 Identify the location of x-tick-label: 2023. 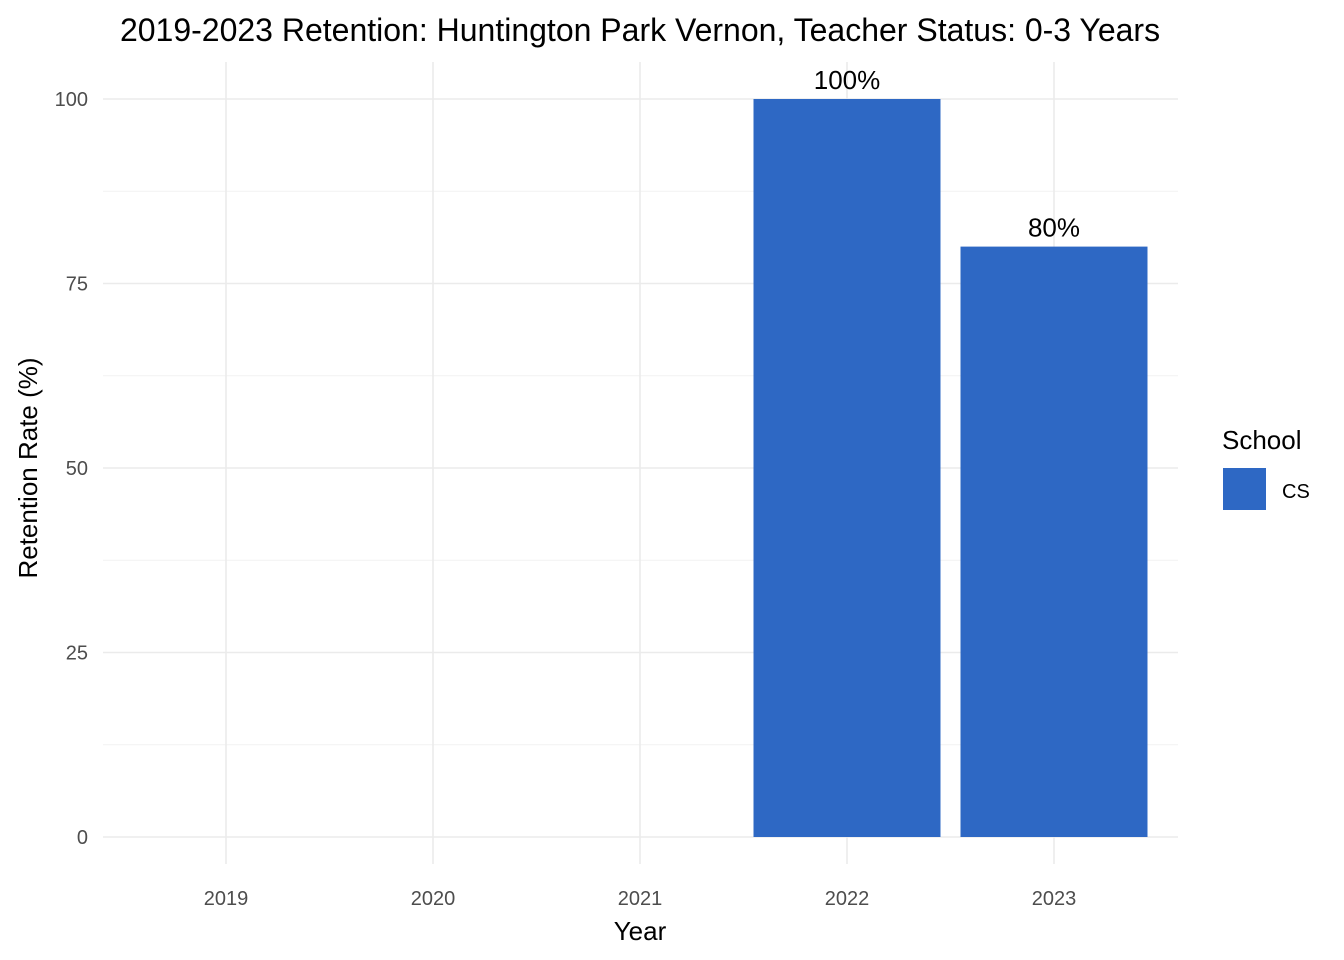
(1054, 899).